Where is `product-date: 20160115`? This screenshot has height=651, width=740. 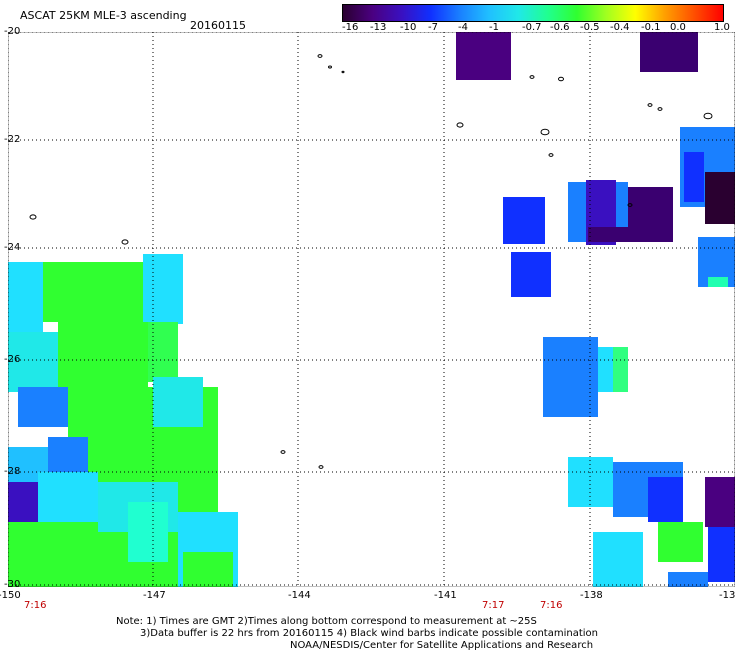
product-date: 20160115 is located at coordinates (218, 25).